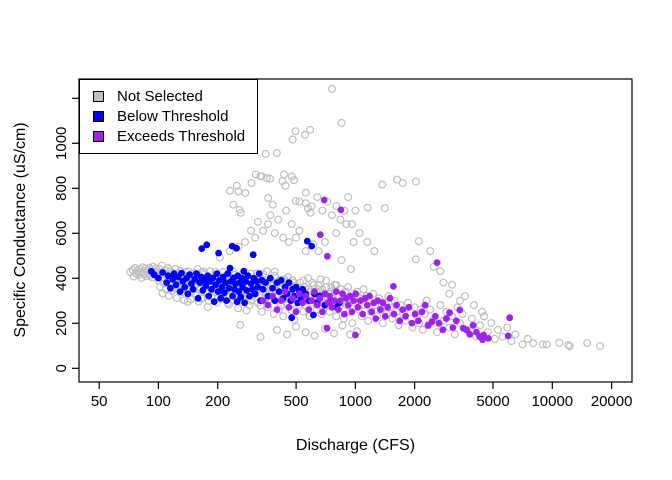 This screenshot has width=672, height=480. What do you see at coordinates (98, 136) in the screenshot?
I see `legend-swatch-exceeds-threshold` at bounding box center [98, 136].